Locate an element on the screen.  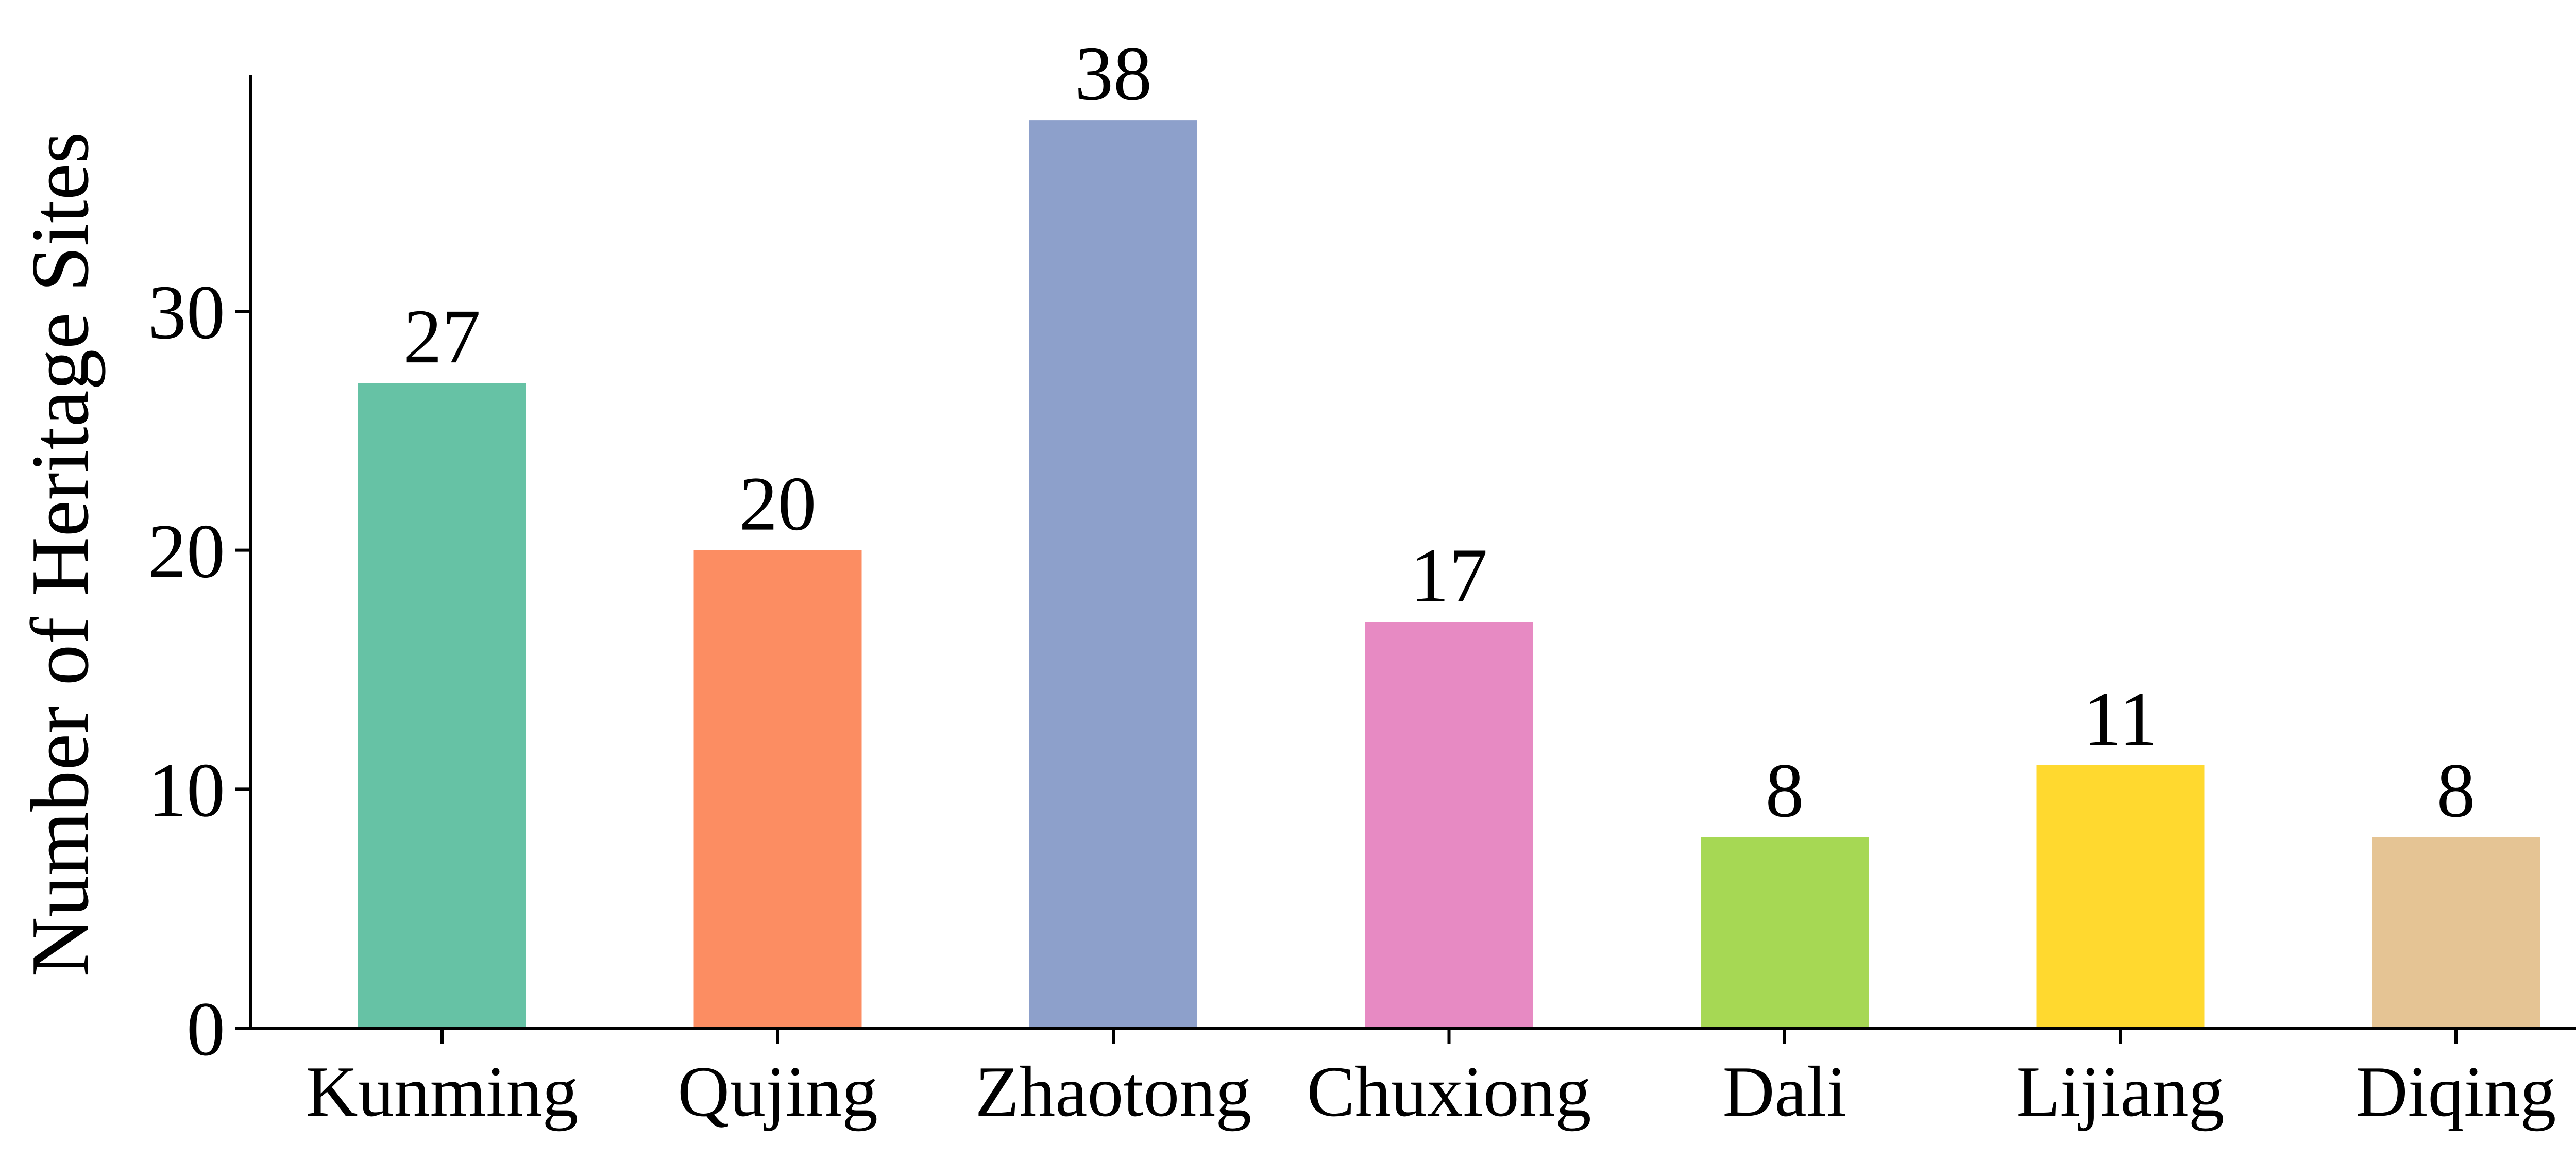
y-tick-label-30: 30 is located at coordinates (186, 312).